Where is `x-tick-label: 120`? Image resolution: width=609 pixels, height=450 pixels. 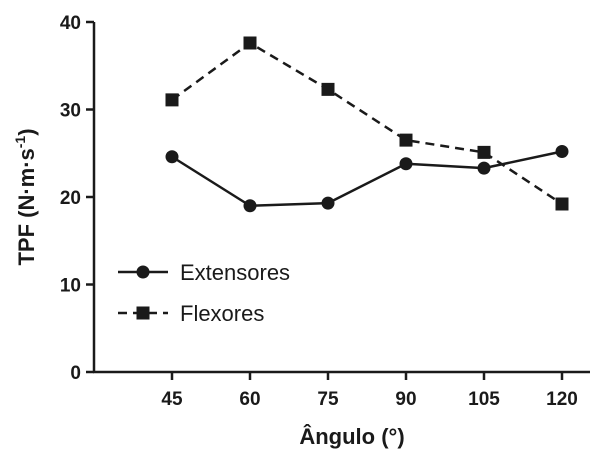
x-tick-label: 120 is located at coordinates (562, 399).